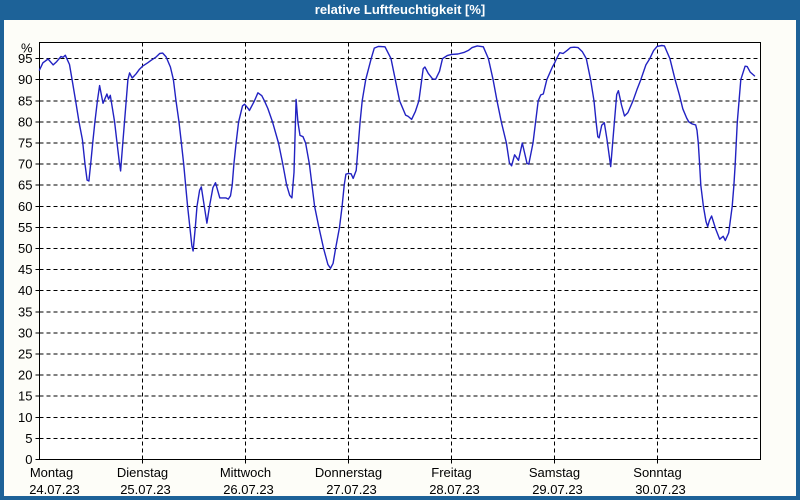  I want to click on x-date-label-montag: 24.07.23, so click(54, 489).